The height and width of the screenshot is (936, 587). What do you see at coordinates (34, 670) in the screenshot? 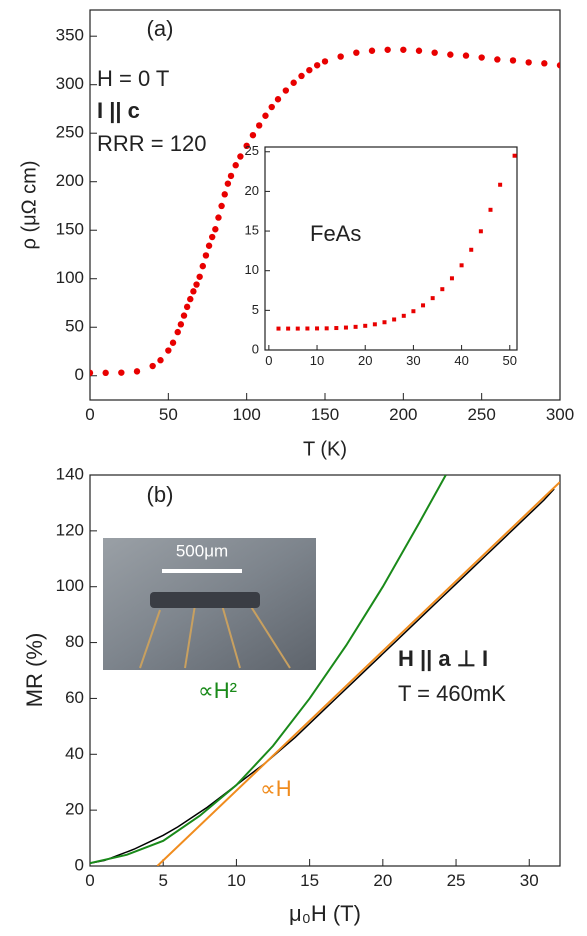
I see `y-axis-label: MR (%)` at bounding box center [34, 670].